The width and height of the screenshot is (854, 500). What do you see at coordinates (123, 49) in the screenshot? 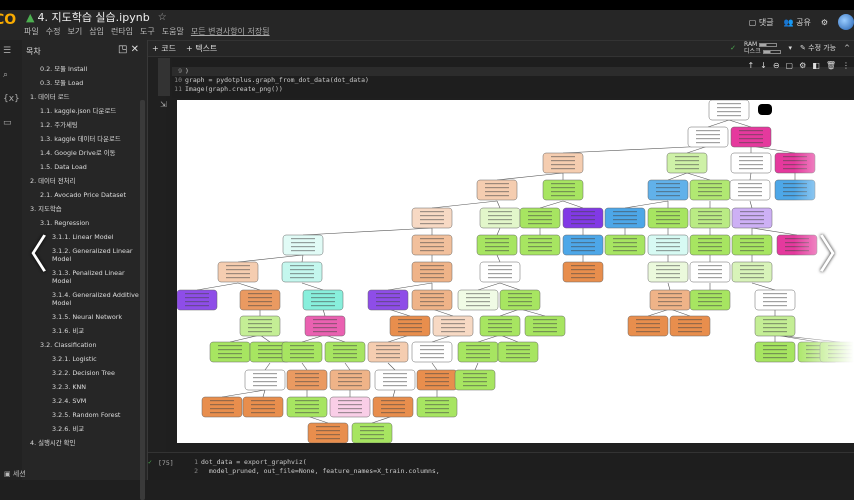
I see `open-tab-icon: ◳` at bounding box center [123, 49].